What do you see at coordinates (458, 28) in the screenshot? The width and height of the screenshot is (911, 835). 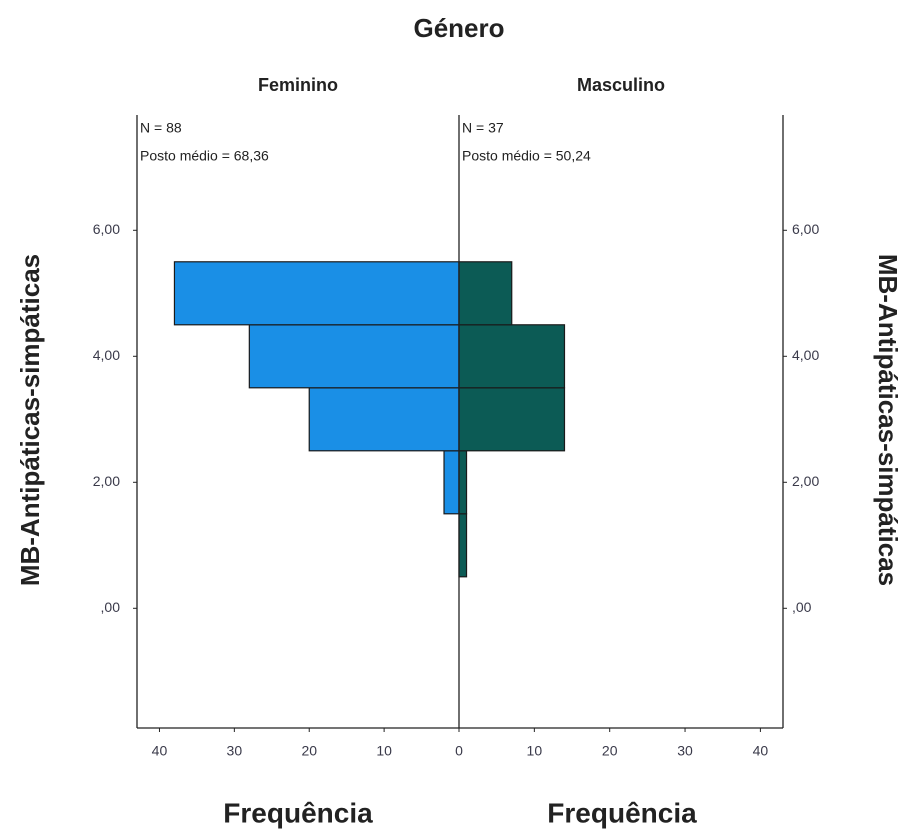 I see `chart-title: Género` at bounding box center [458, 28].